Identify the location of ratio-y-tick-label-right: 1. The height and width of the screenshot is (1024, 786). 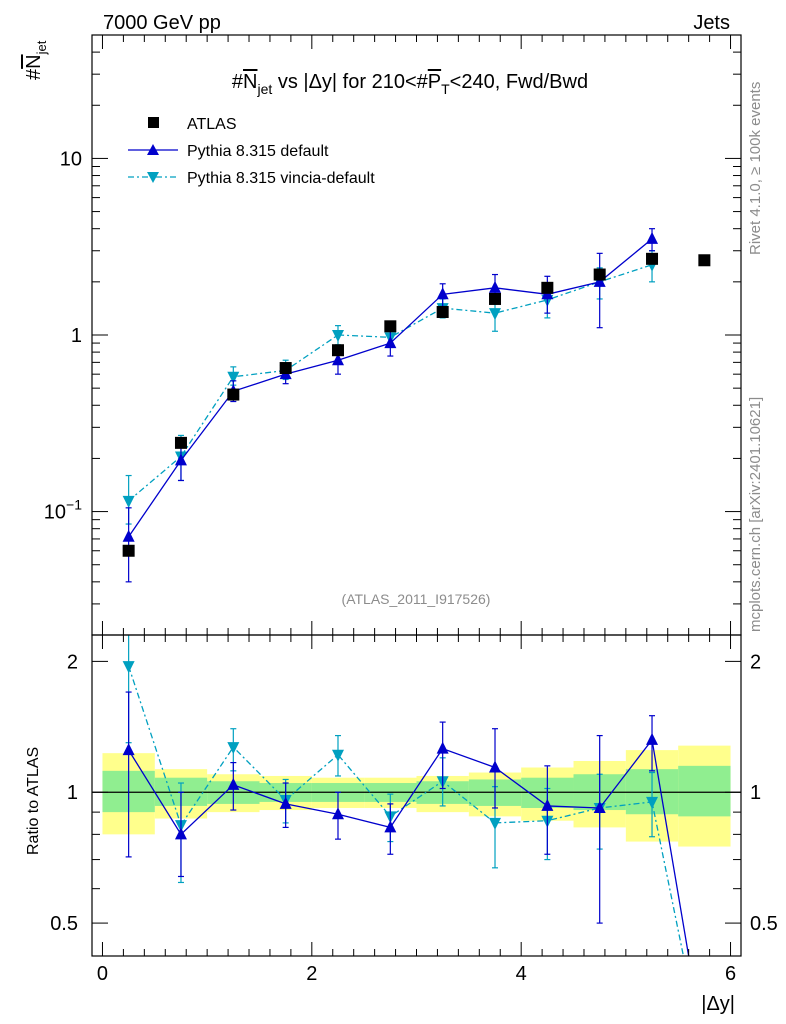
(755, 793).